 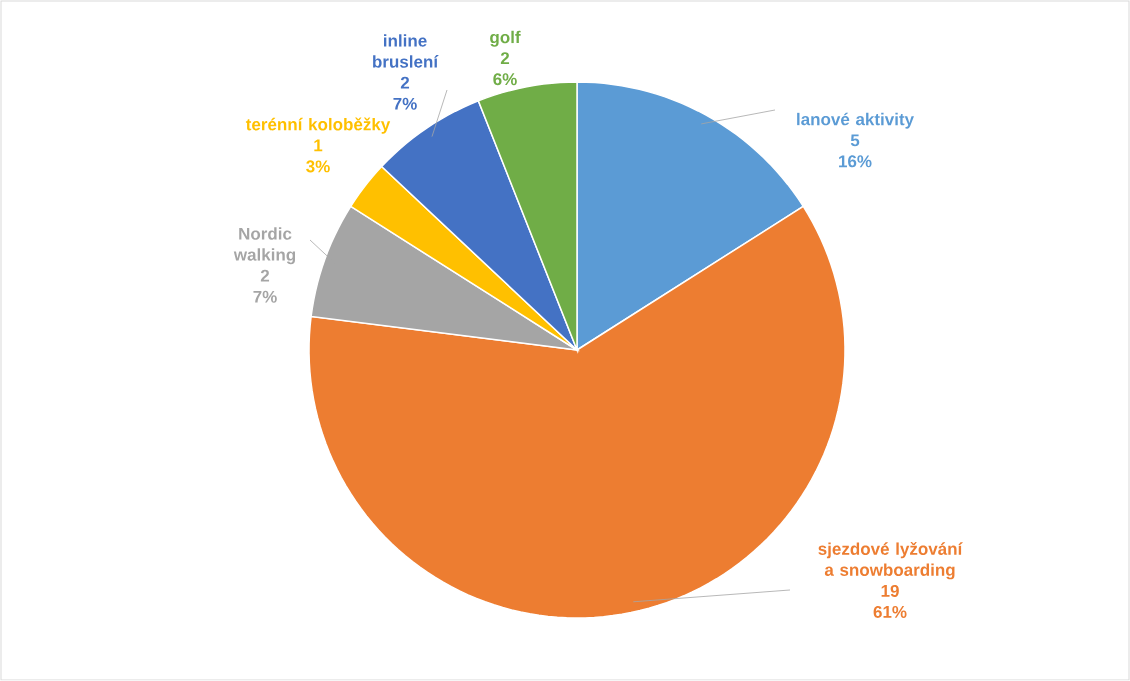 I want to click on slice-label: Nordic walking, so click(x=264, y=246).